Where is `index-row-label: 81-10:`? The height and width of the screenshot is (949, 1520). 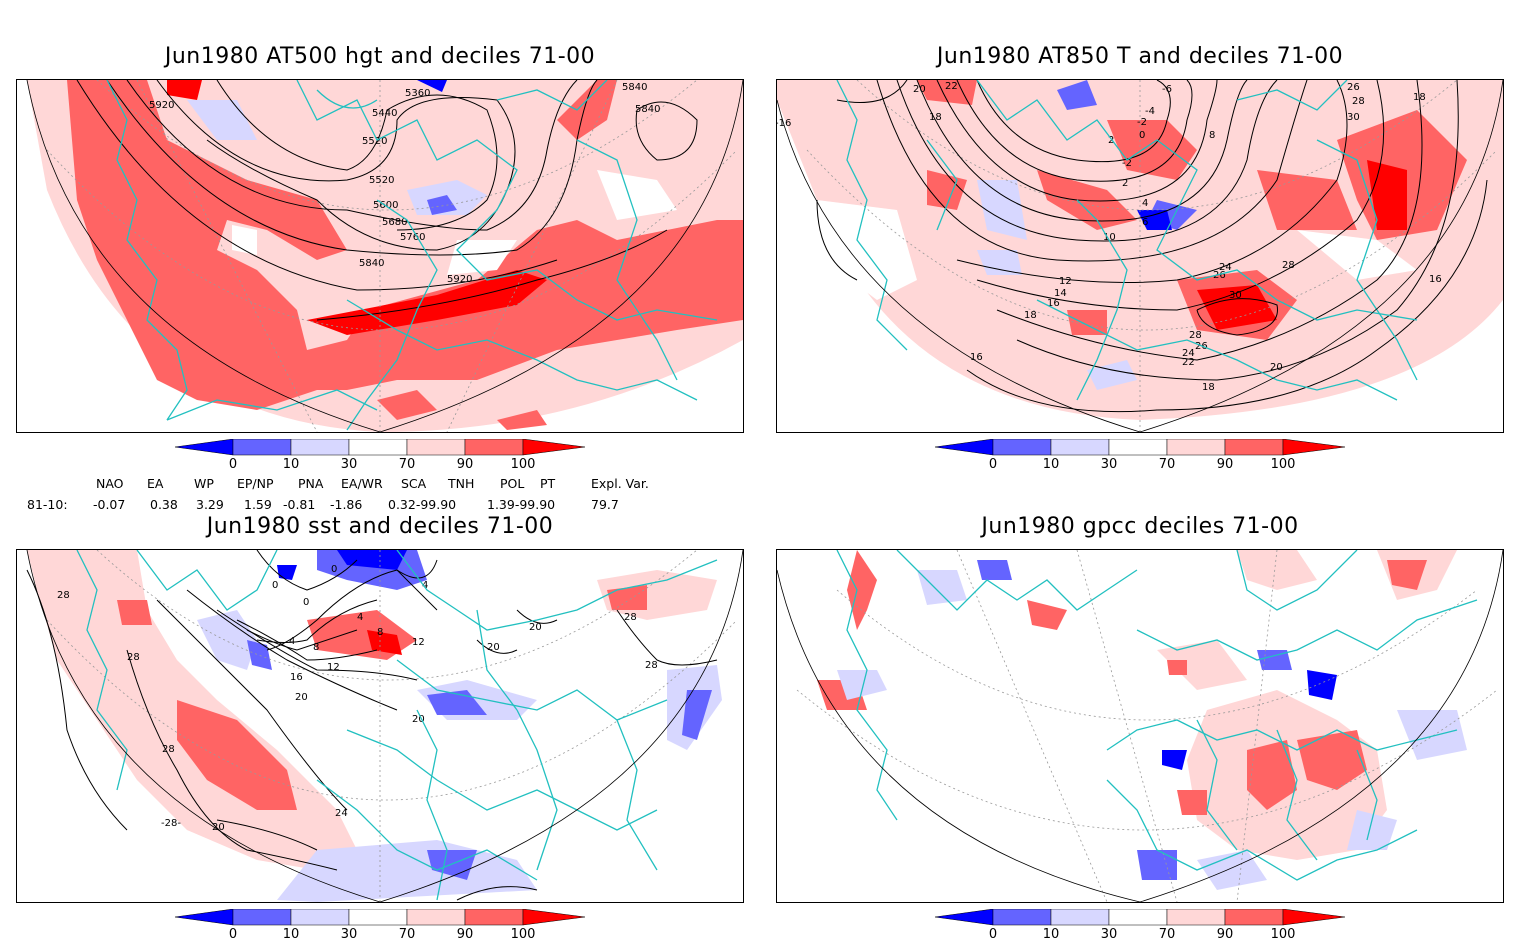
index-row-label: 81-10: is located at coordinates (47, 504).